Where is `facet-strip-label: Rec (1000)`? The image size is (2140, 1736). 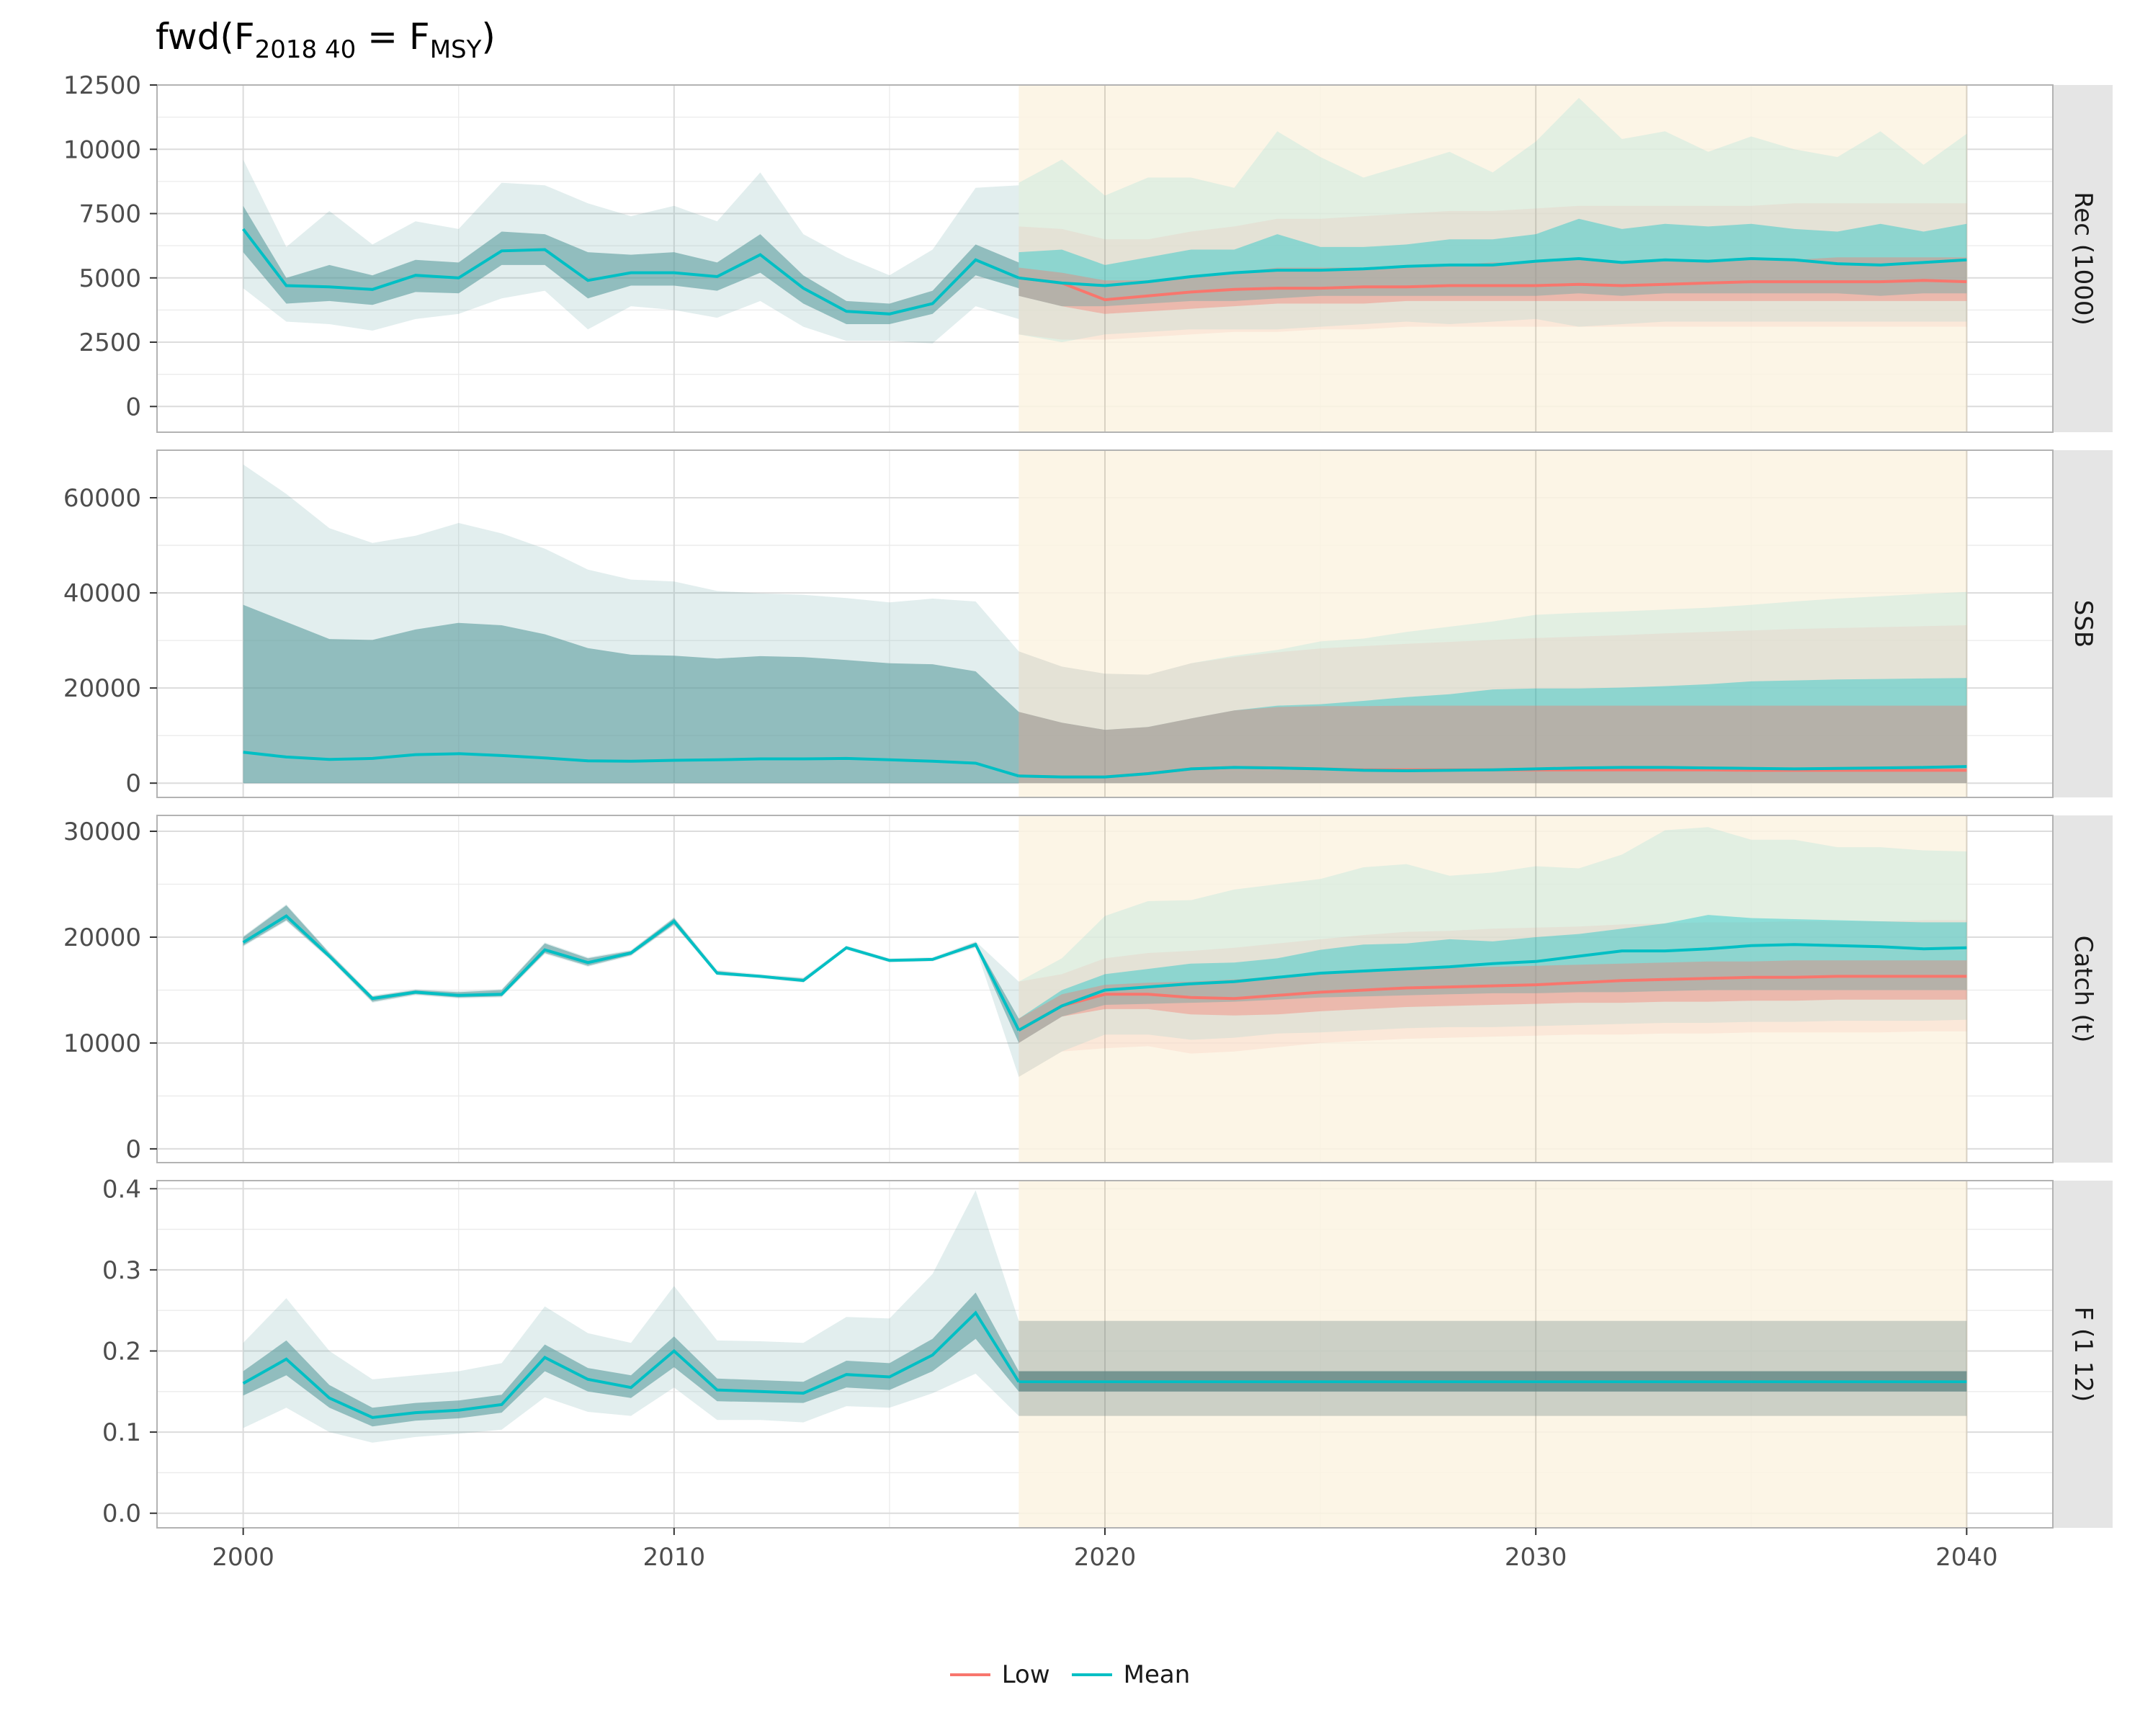
facet-strip-label: Rec (1000) is located at coordinates (2084, 259).